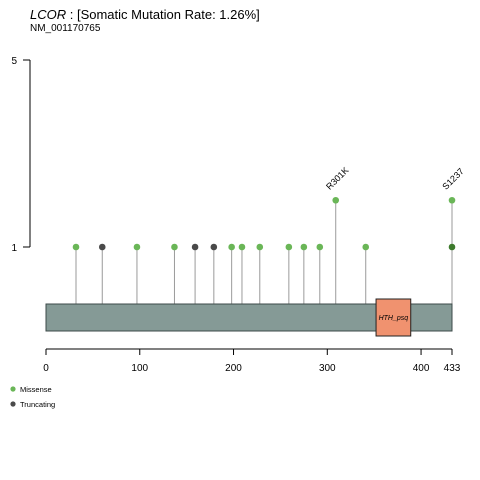 The height and width of the screenshot is (480, 480). What do you see at coordinates (20, 155) in the screenshot?
I see `y-axis: 15` at bounding box center [20, 155].